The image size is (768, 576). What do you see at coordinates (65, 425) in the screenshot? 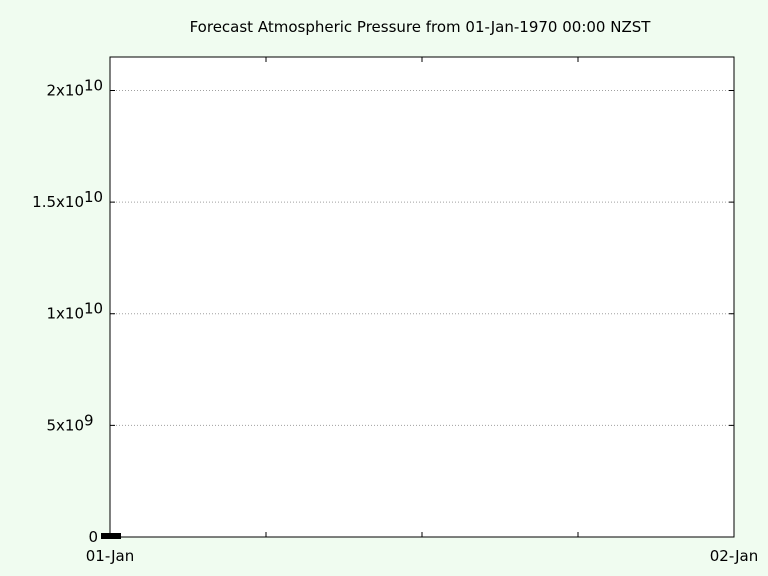
I see `y-tick-label-1: 5x10` at bounding box center [65, 425].